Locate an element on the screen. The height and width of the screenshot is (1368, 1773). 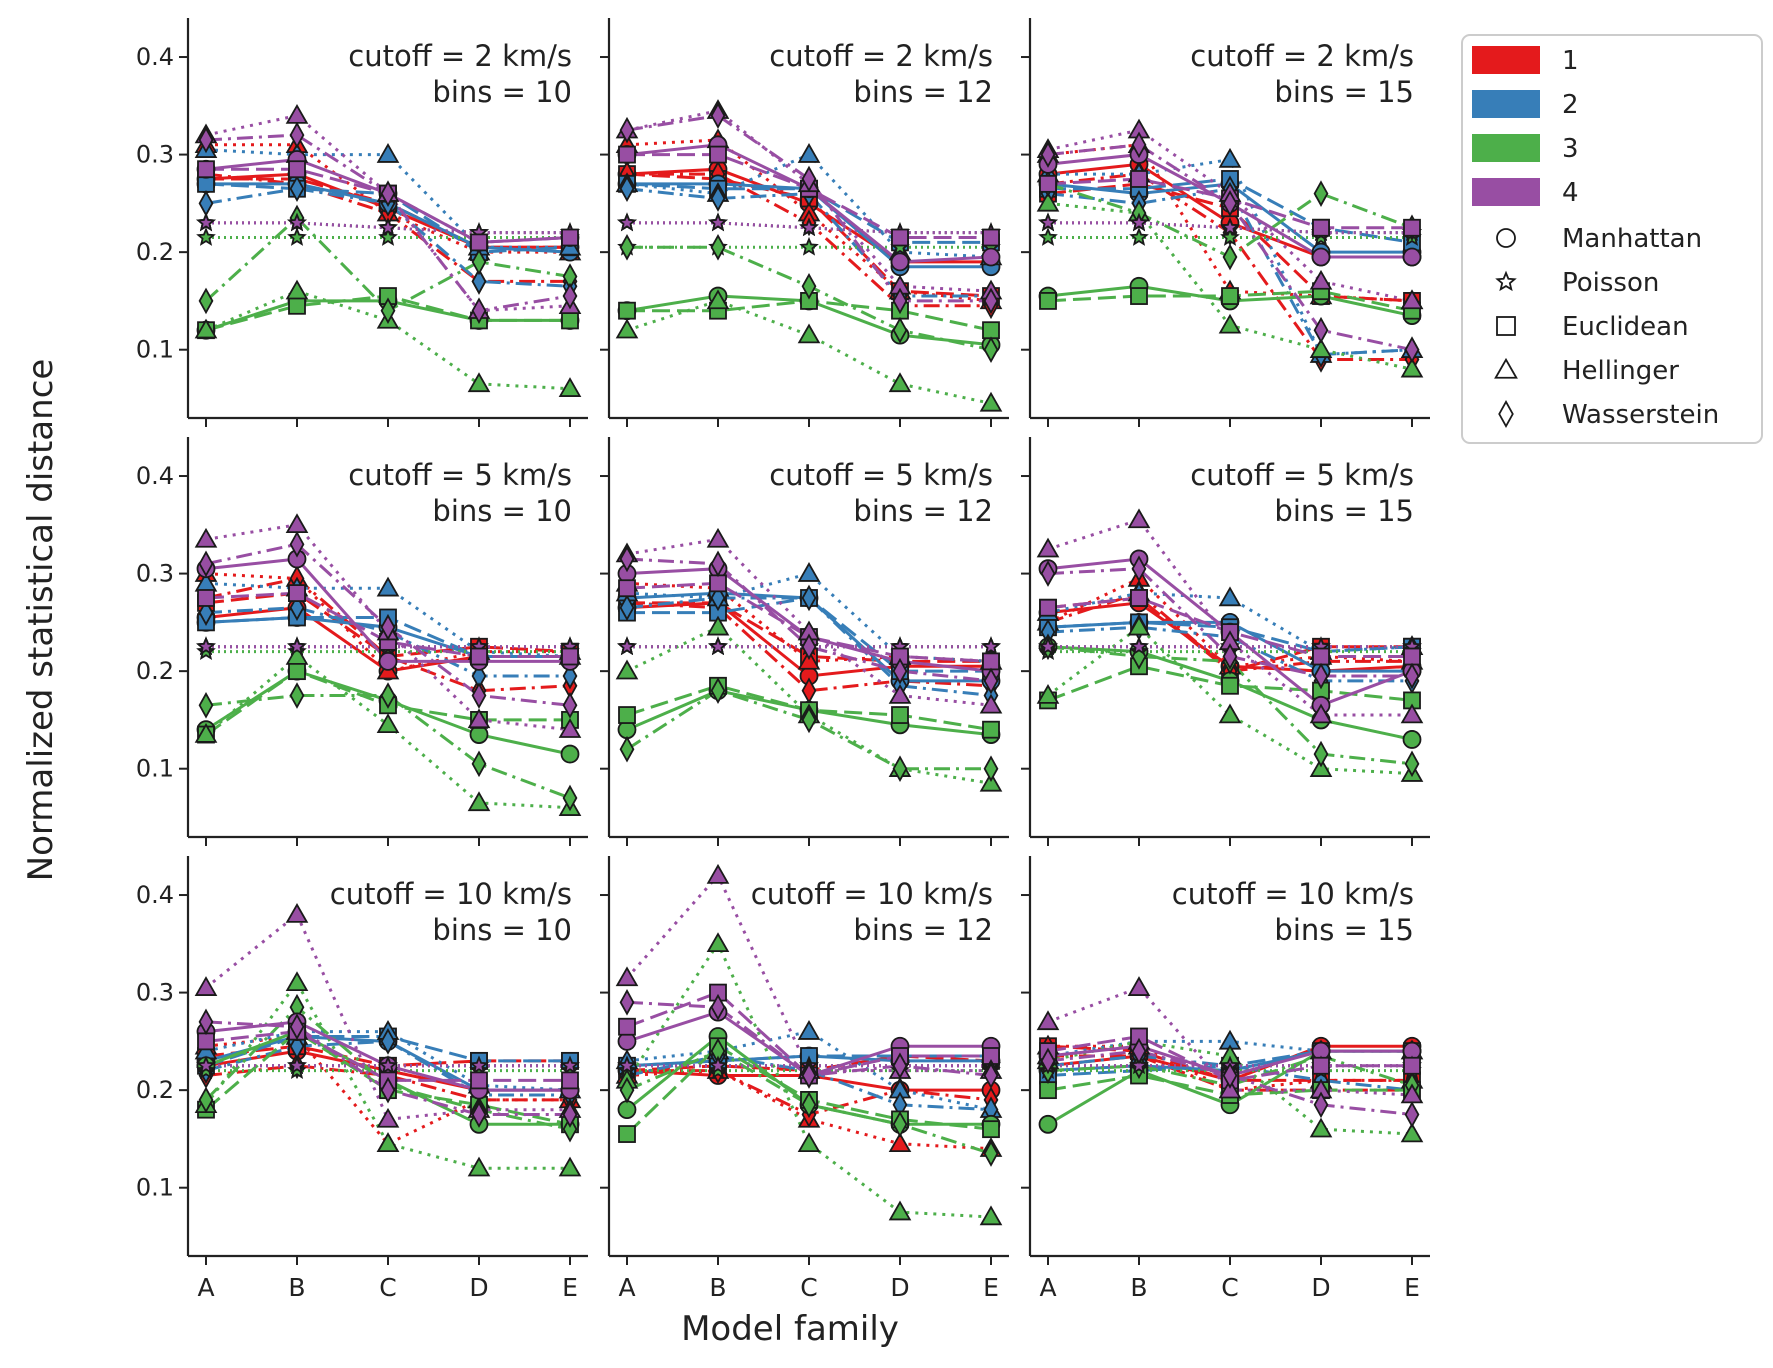
y-tick-label: 0.2 is located at coordinates (155, 252).